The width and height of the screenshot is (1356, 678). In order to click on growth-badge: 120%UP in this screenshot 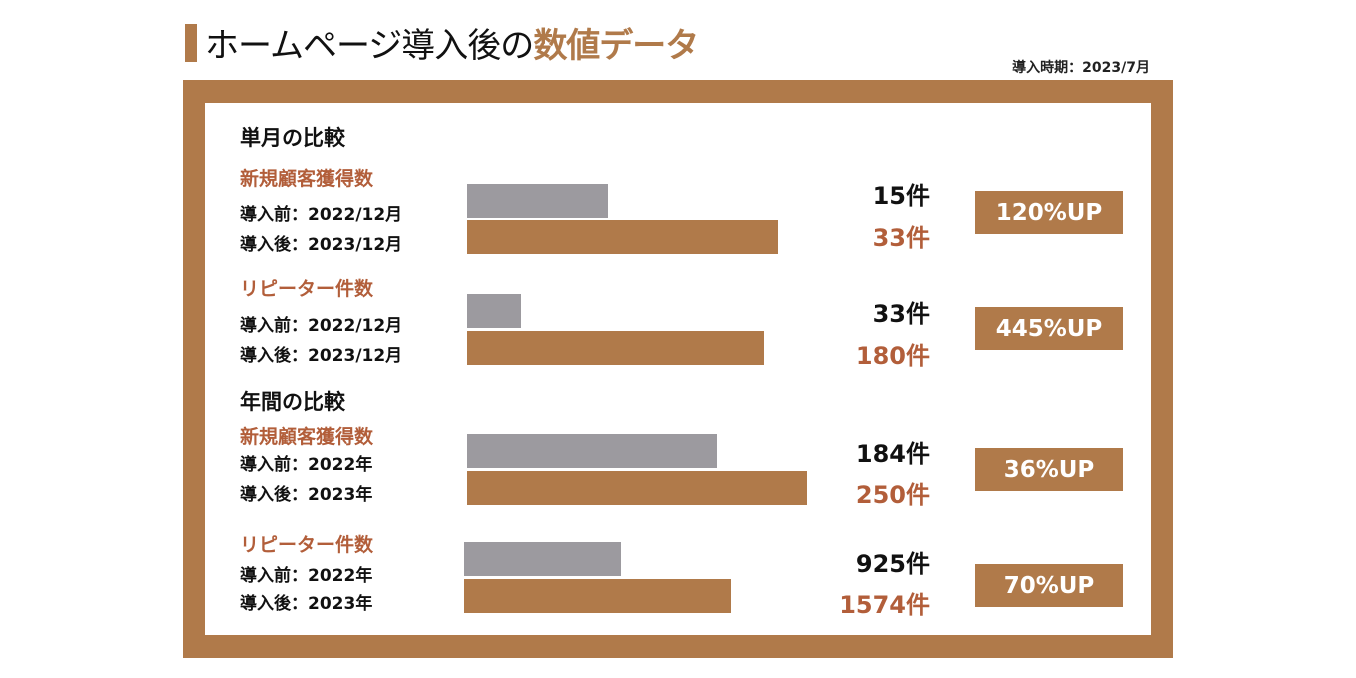, I will do `click(1049, 212)`.